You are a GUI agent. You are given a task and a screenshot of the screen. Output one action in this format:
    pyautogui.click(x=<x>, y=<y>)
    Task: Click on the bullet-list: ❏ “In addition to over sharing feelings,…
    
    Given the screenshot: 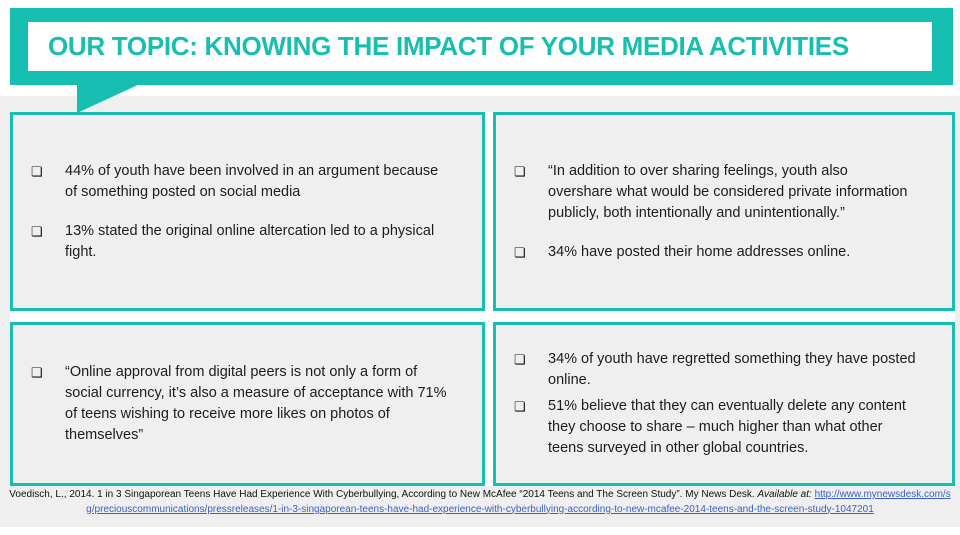 What is the action you would take?
    pyautogui.click(x=724, y=212)
    